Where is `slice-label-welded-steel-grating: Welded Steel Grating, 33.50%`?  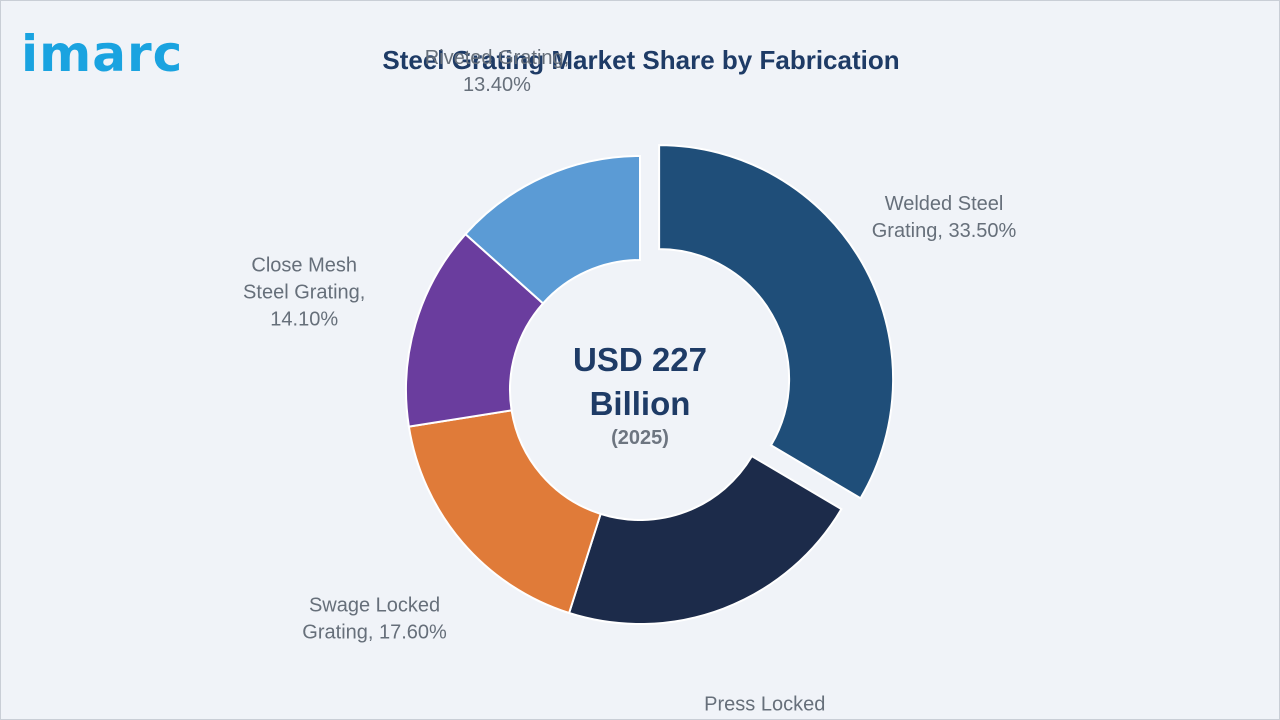
slice-label-welded-steel-grating: Welded Steel Grating, 33.50% is located at coordinates (944, 217).